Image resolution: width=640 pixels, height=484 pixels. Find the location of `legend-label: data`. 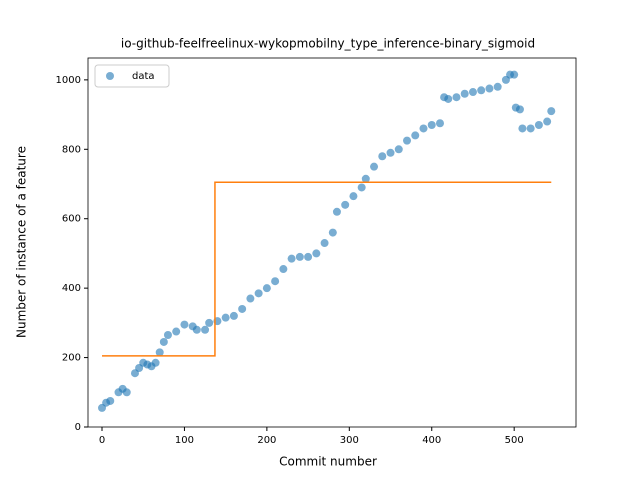

legend-label: data is located at coordinates (143, 76).